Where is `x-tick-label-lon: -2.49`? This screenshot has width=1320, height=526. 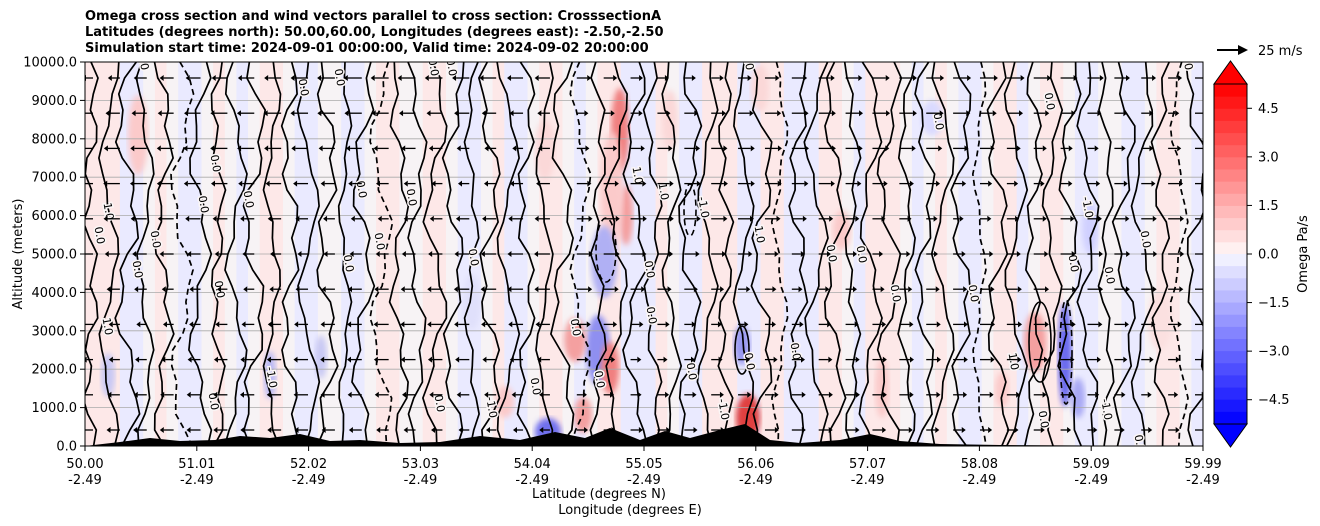
x-tick-label-lon: -2.49 is located at coordinates (644, 480).